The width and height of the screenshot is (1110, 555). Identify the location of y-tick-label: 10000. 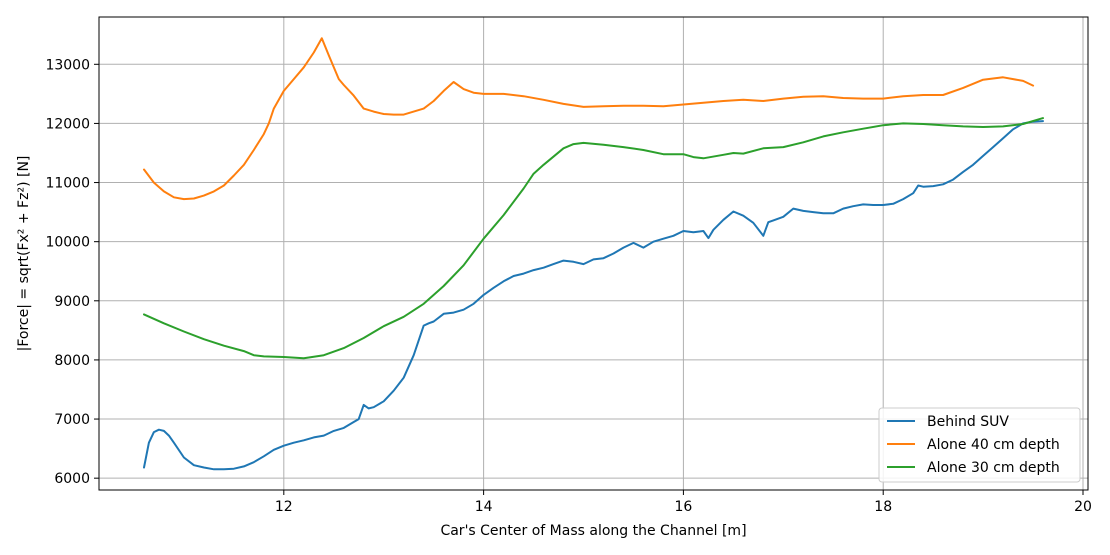
(67, 243).